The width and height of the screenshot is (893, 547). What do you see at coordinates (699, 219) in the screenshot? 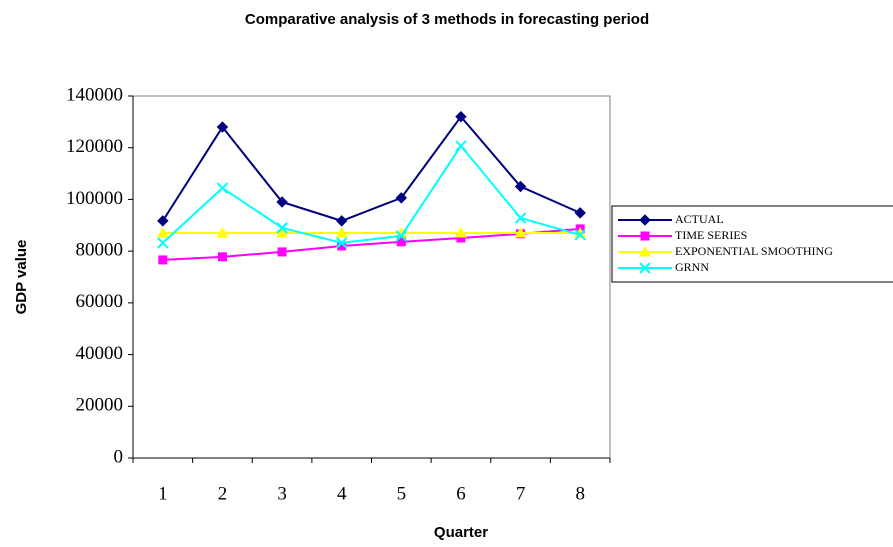
I see `legend-label: ACTUAL` at bounding box center [699, 219].